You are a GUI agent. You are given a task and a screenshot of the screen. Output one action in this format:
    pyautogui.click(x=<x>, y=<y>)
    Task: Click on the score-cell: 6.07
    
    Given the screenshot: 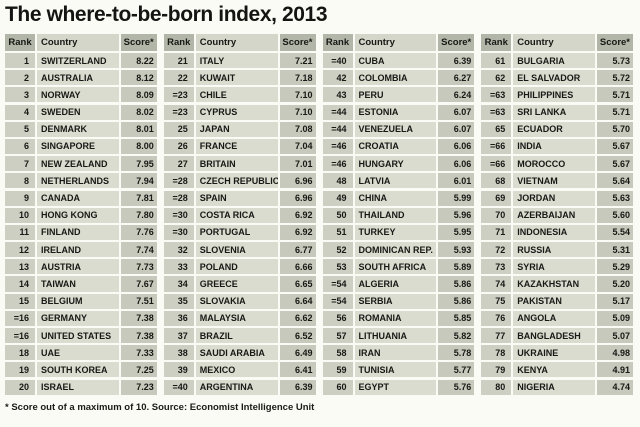 What is the action you would take?
    pyautogui.click(x=456, y=112)
    